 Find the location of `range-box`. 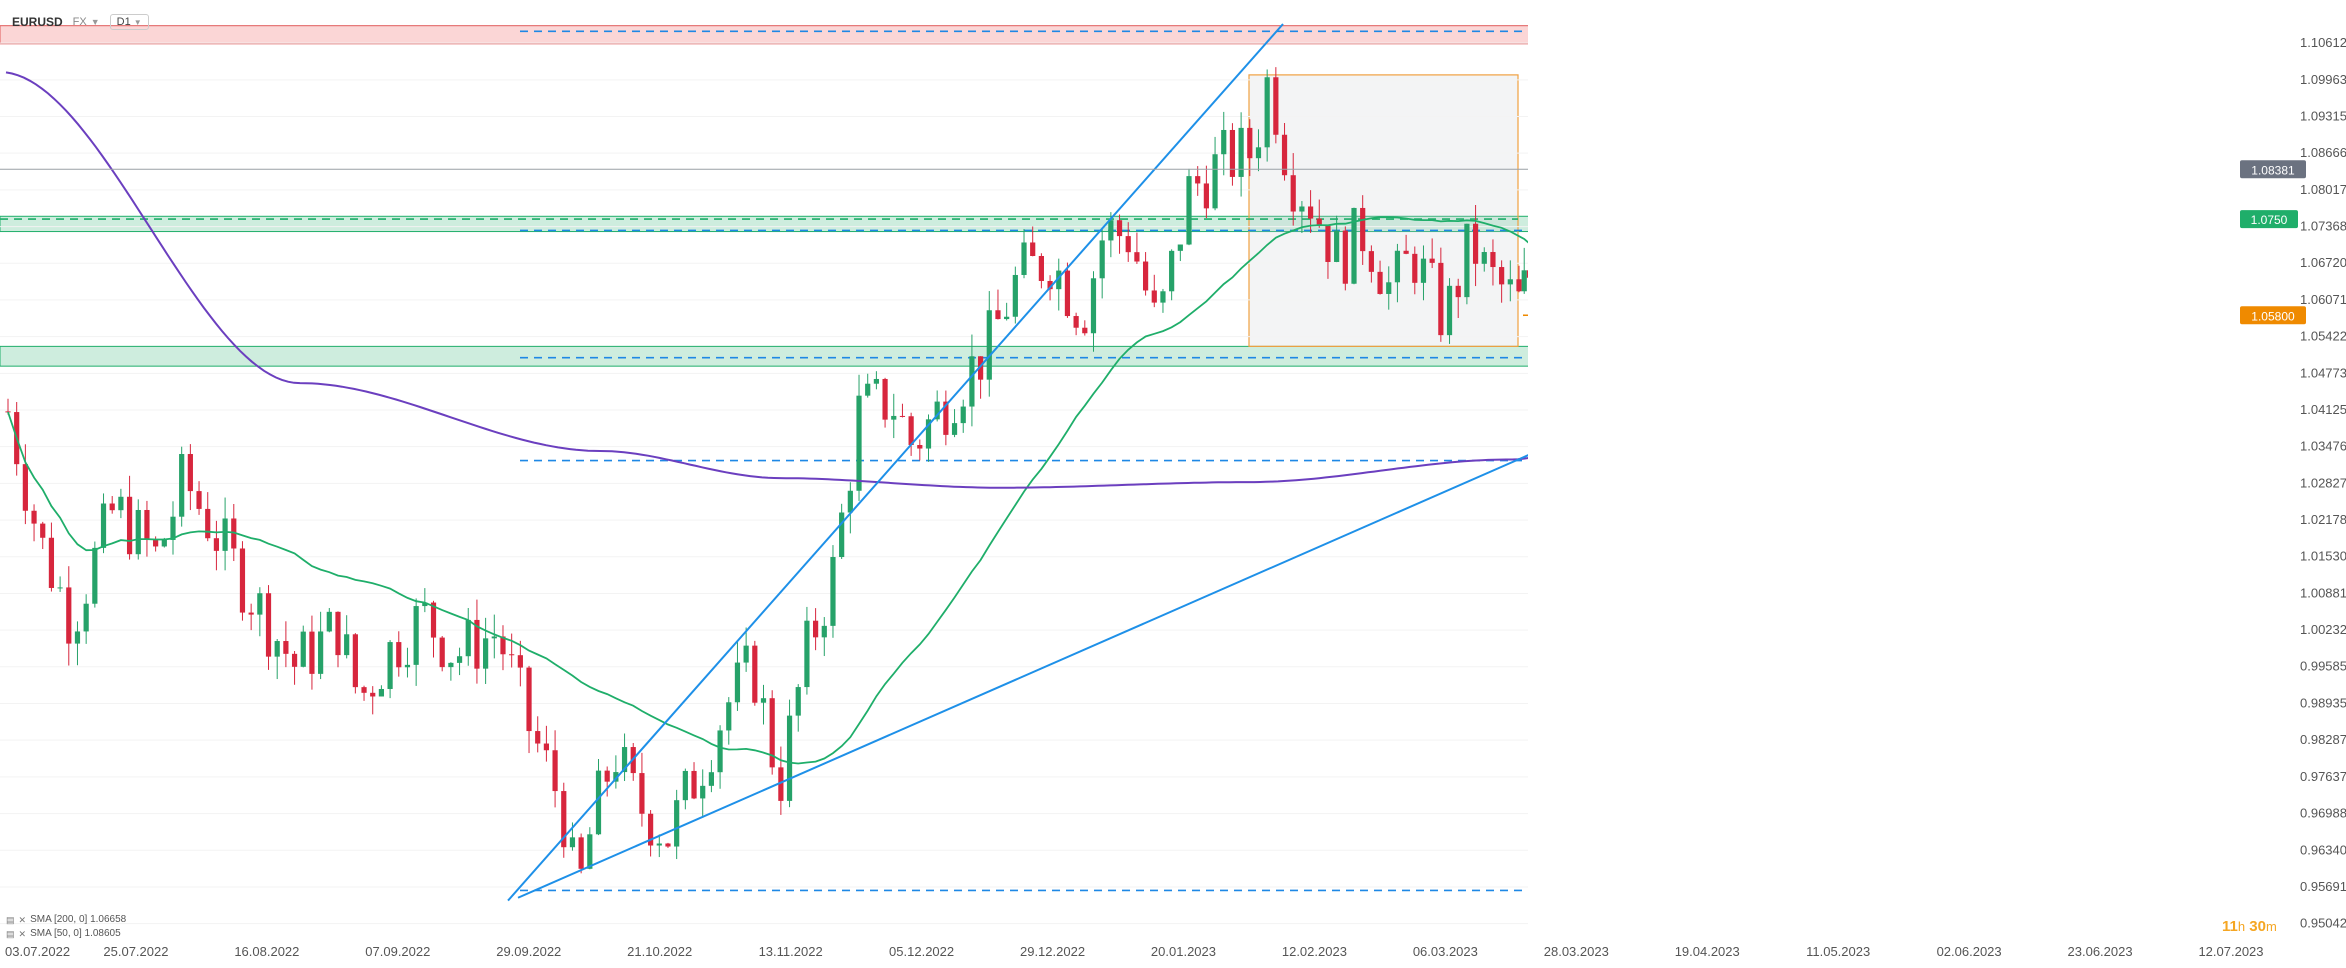

range-box is located at coordinates (1383, 210).